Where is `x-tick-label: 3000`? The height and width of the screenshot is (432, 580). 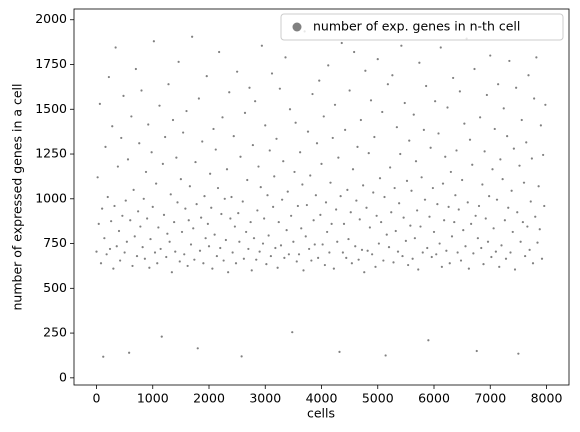 x-tick-label: 3000 is located at coordinates (265, 398).